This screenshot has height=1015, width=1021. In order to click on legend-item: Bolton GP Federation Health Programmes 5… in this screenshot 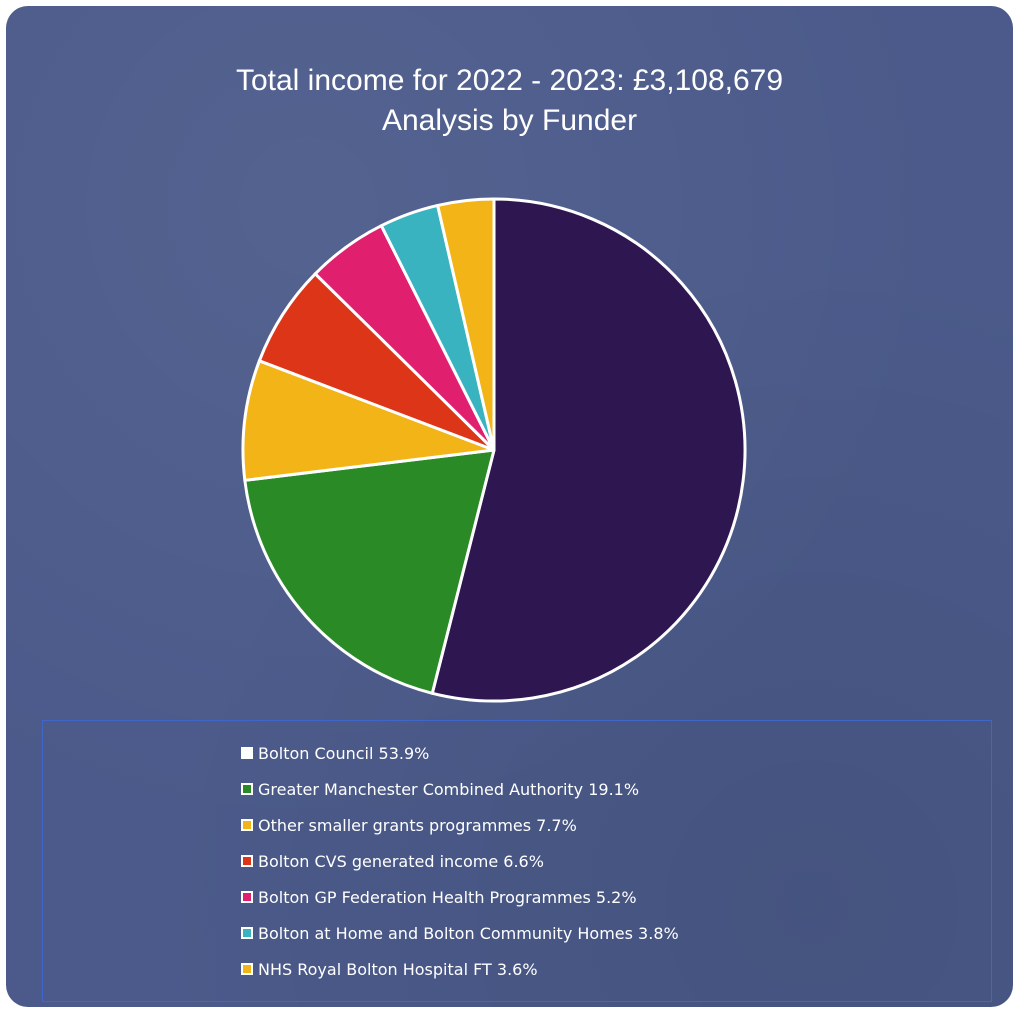, I will do `click(460, 897)`.